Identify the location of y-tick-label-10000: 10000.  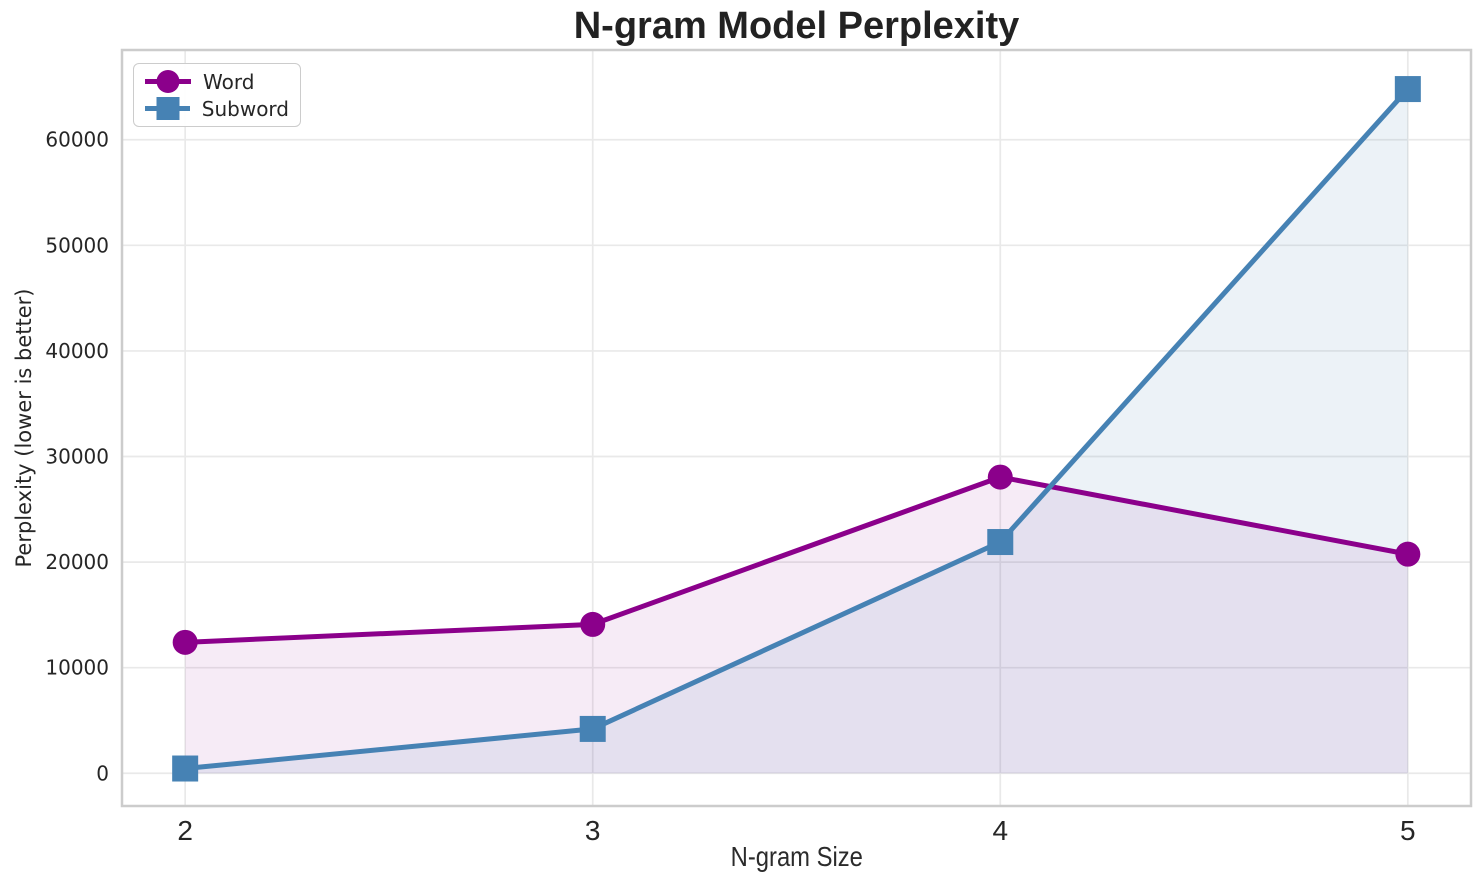
(77, 668).